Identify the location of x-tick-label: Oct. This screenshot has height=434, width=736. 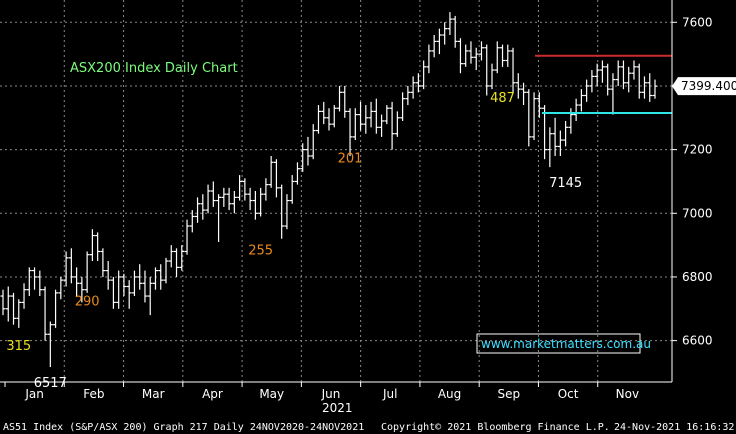
(568, 394).